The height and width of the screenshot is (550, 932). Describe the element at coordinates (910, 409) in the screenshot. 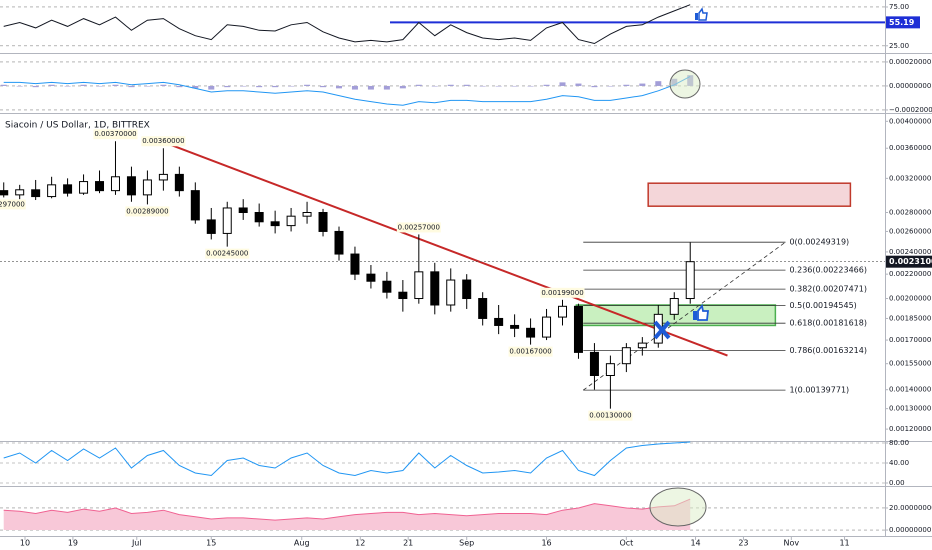

I see `y-tick-label: 0.00130000` at that location.